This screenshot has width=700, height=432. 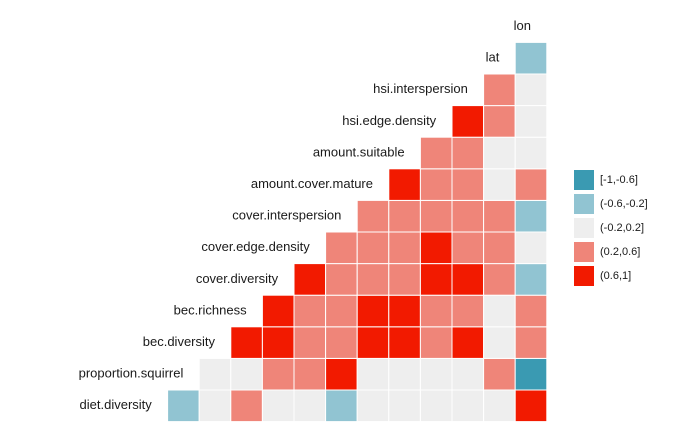 What do you see at coordinates (620, 252) in the screenshot?
I see `legend-label: (0.2,0.6]` at bounding box center [620, 252].